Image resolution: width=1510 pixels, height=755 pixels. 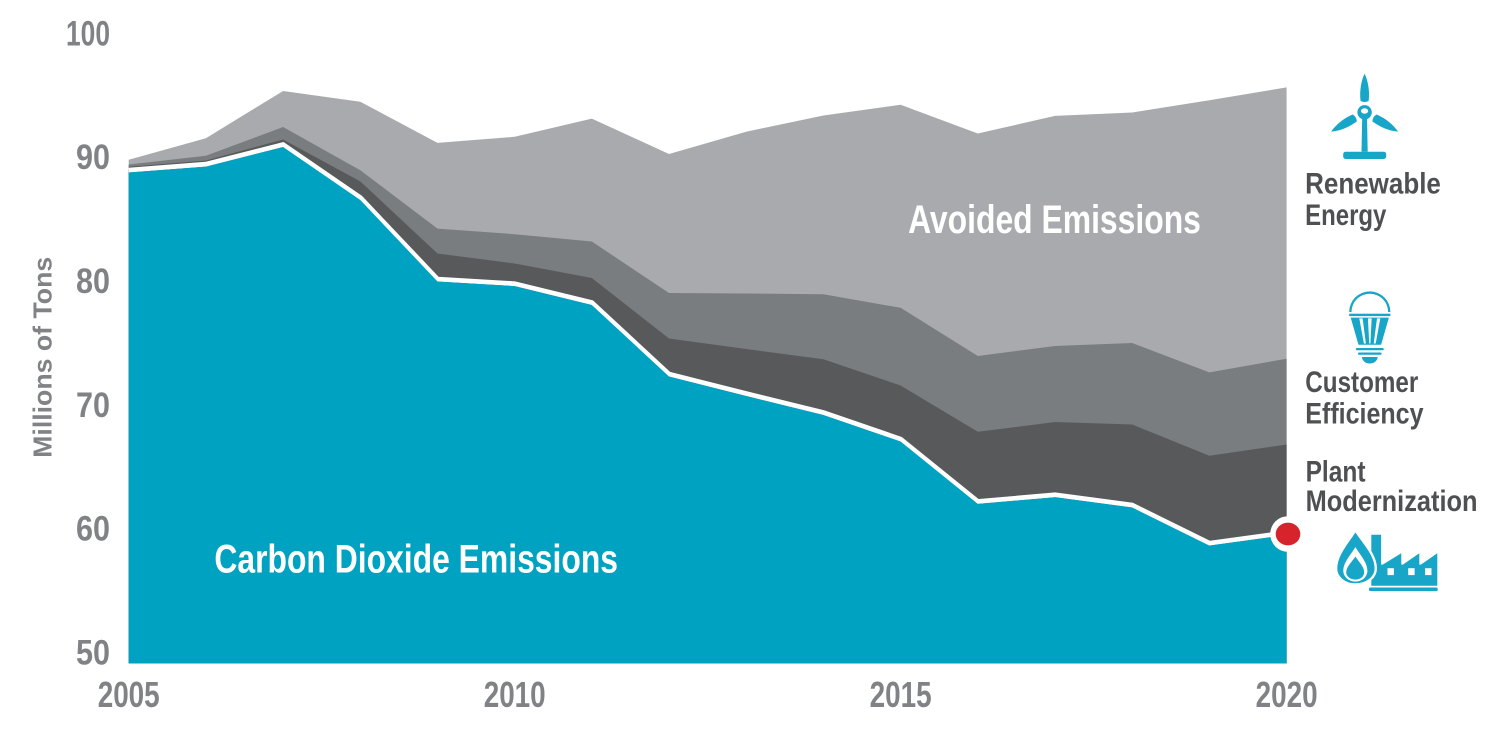 I want to click on svg-text: Plant, so click(x=1336, y=472).